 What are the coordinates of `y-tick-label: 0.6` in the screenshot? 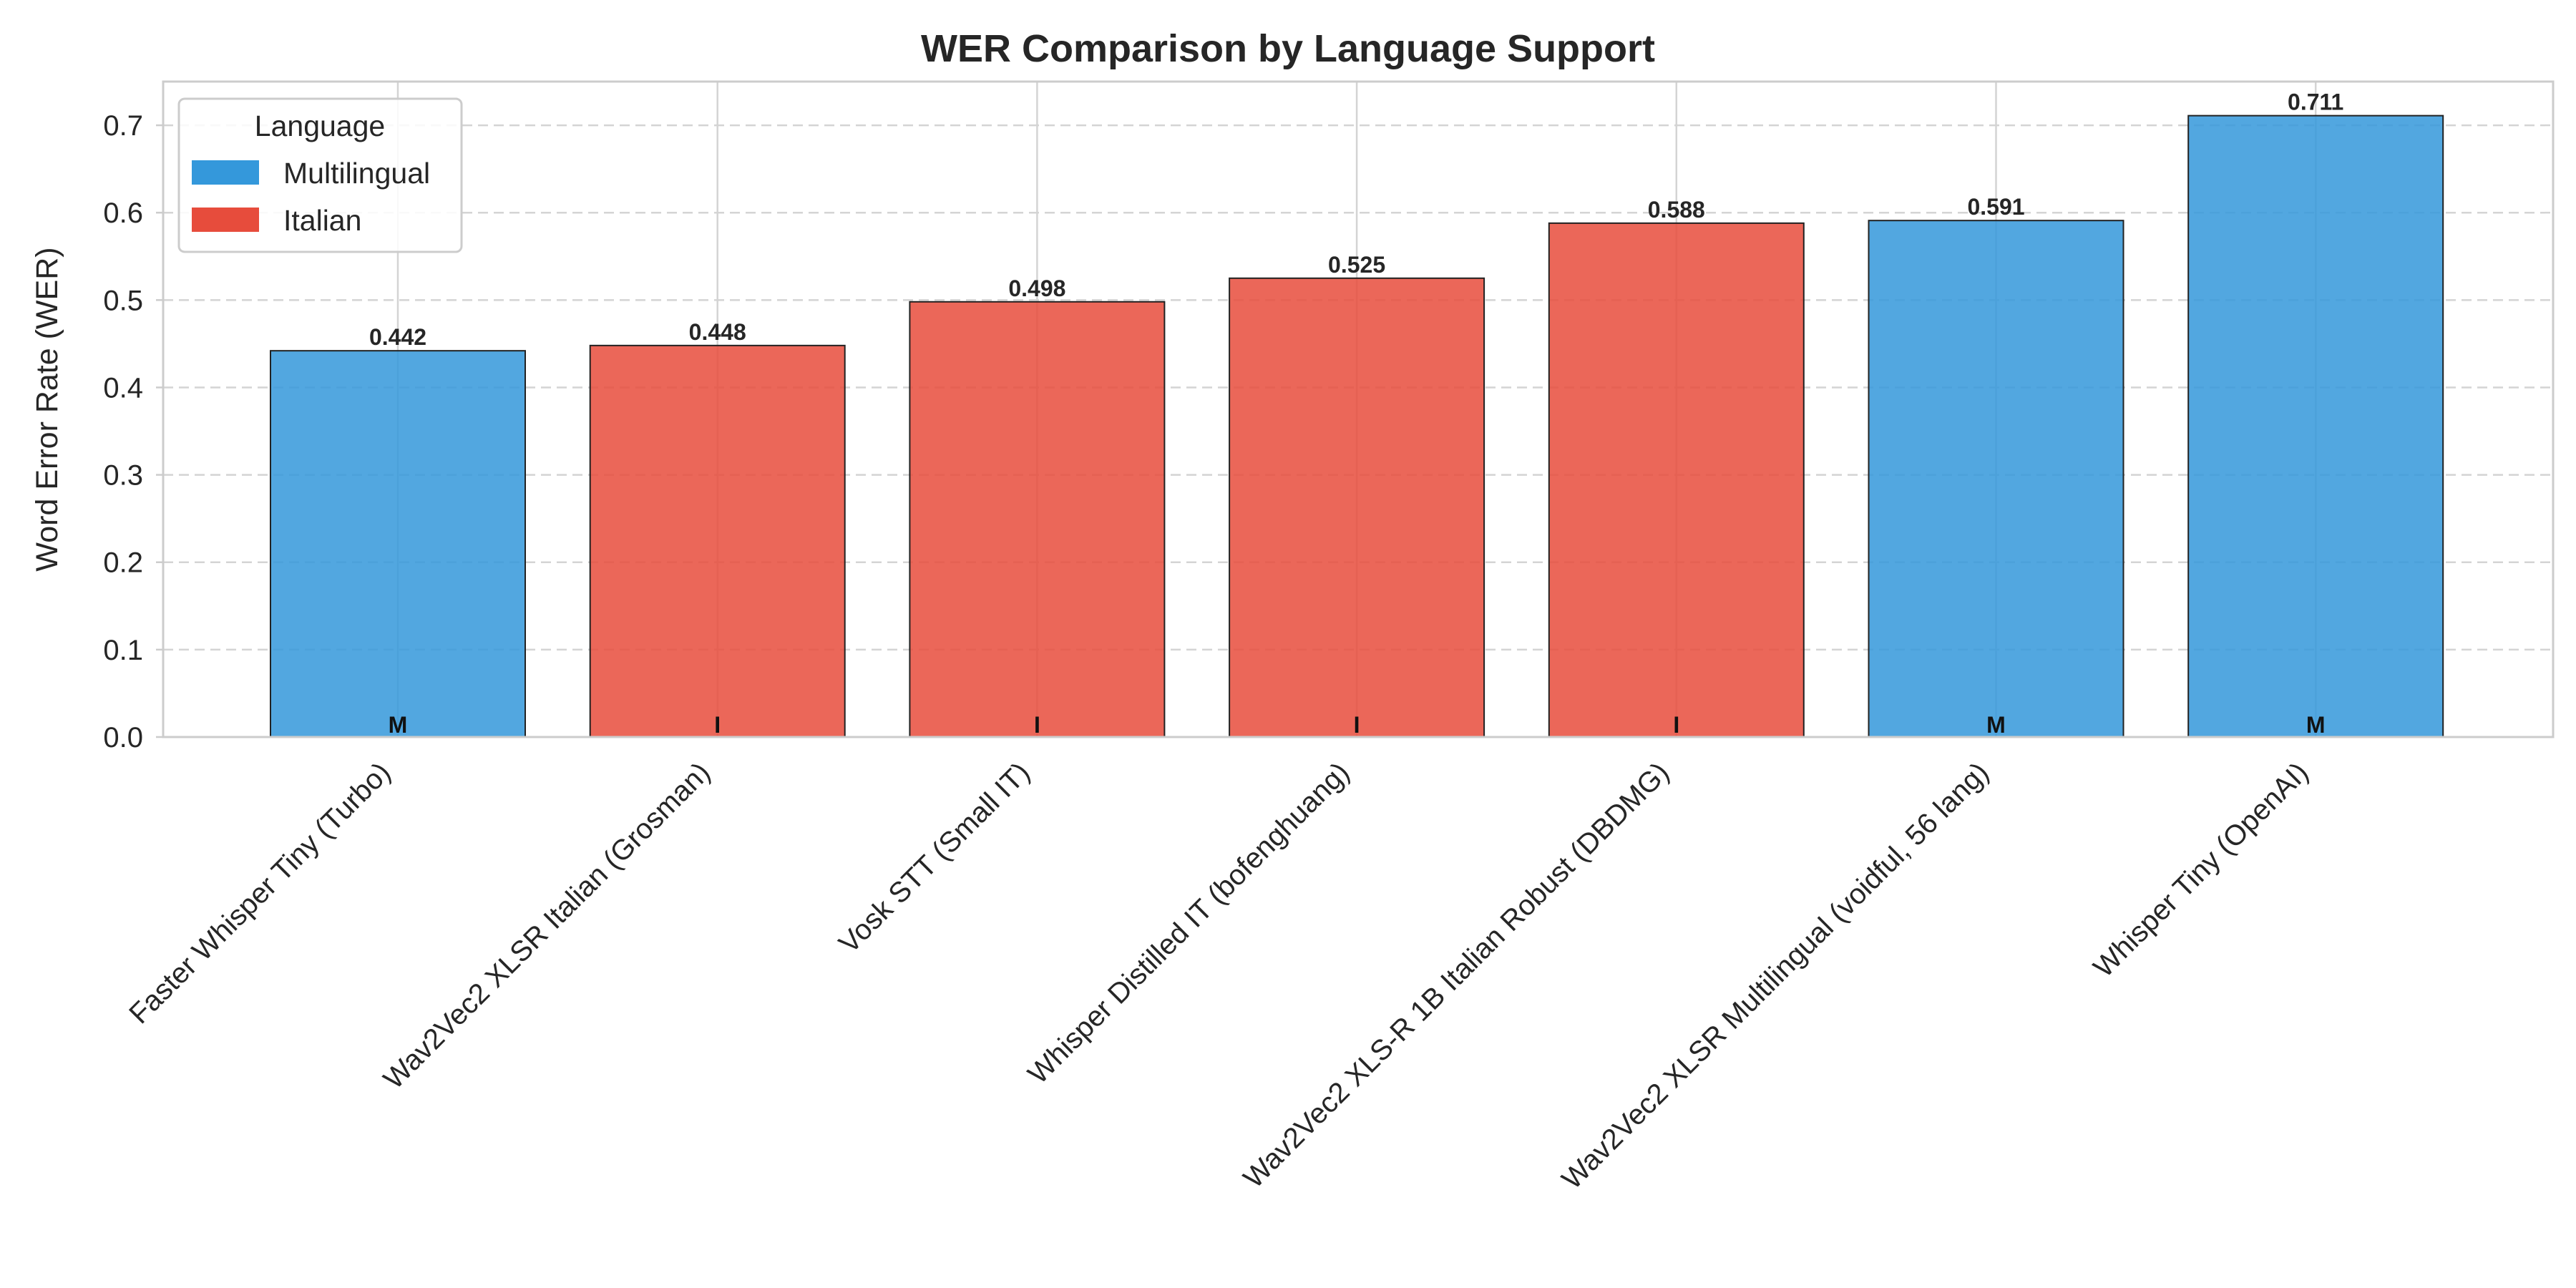 It's located at (123, 213).